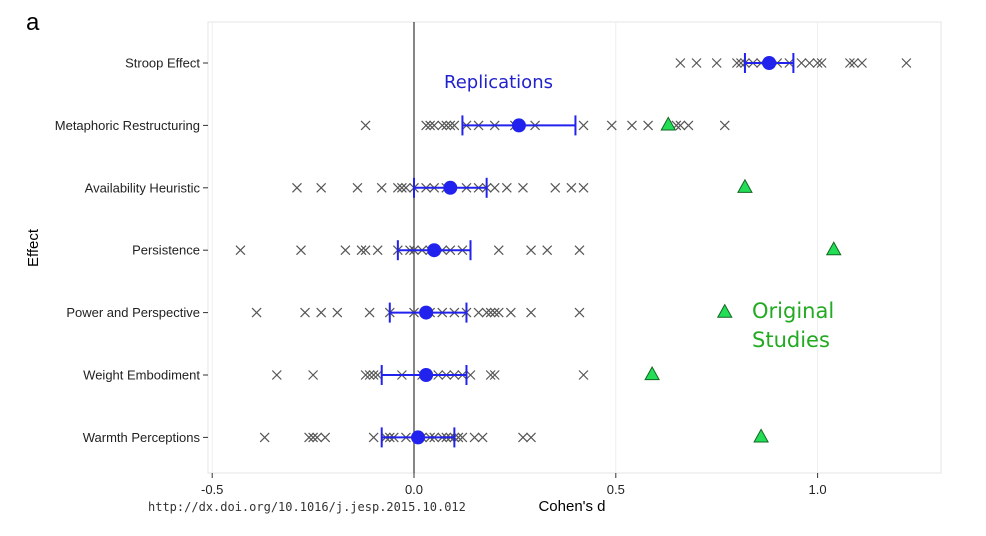 The image size is (986, 536). What do you see at coordinates (743, 279) in the screenshot?
I see `original-study-markers` at bounding box center [743, 279].